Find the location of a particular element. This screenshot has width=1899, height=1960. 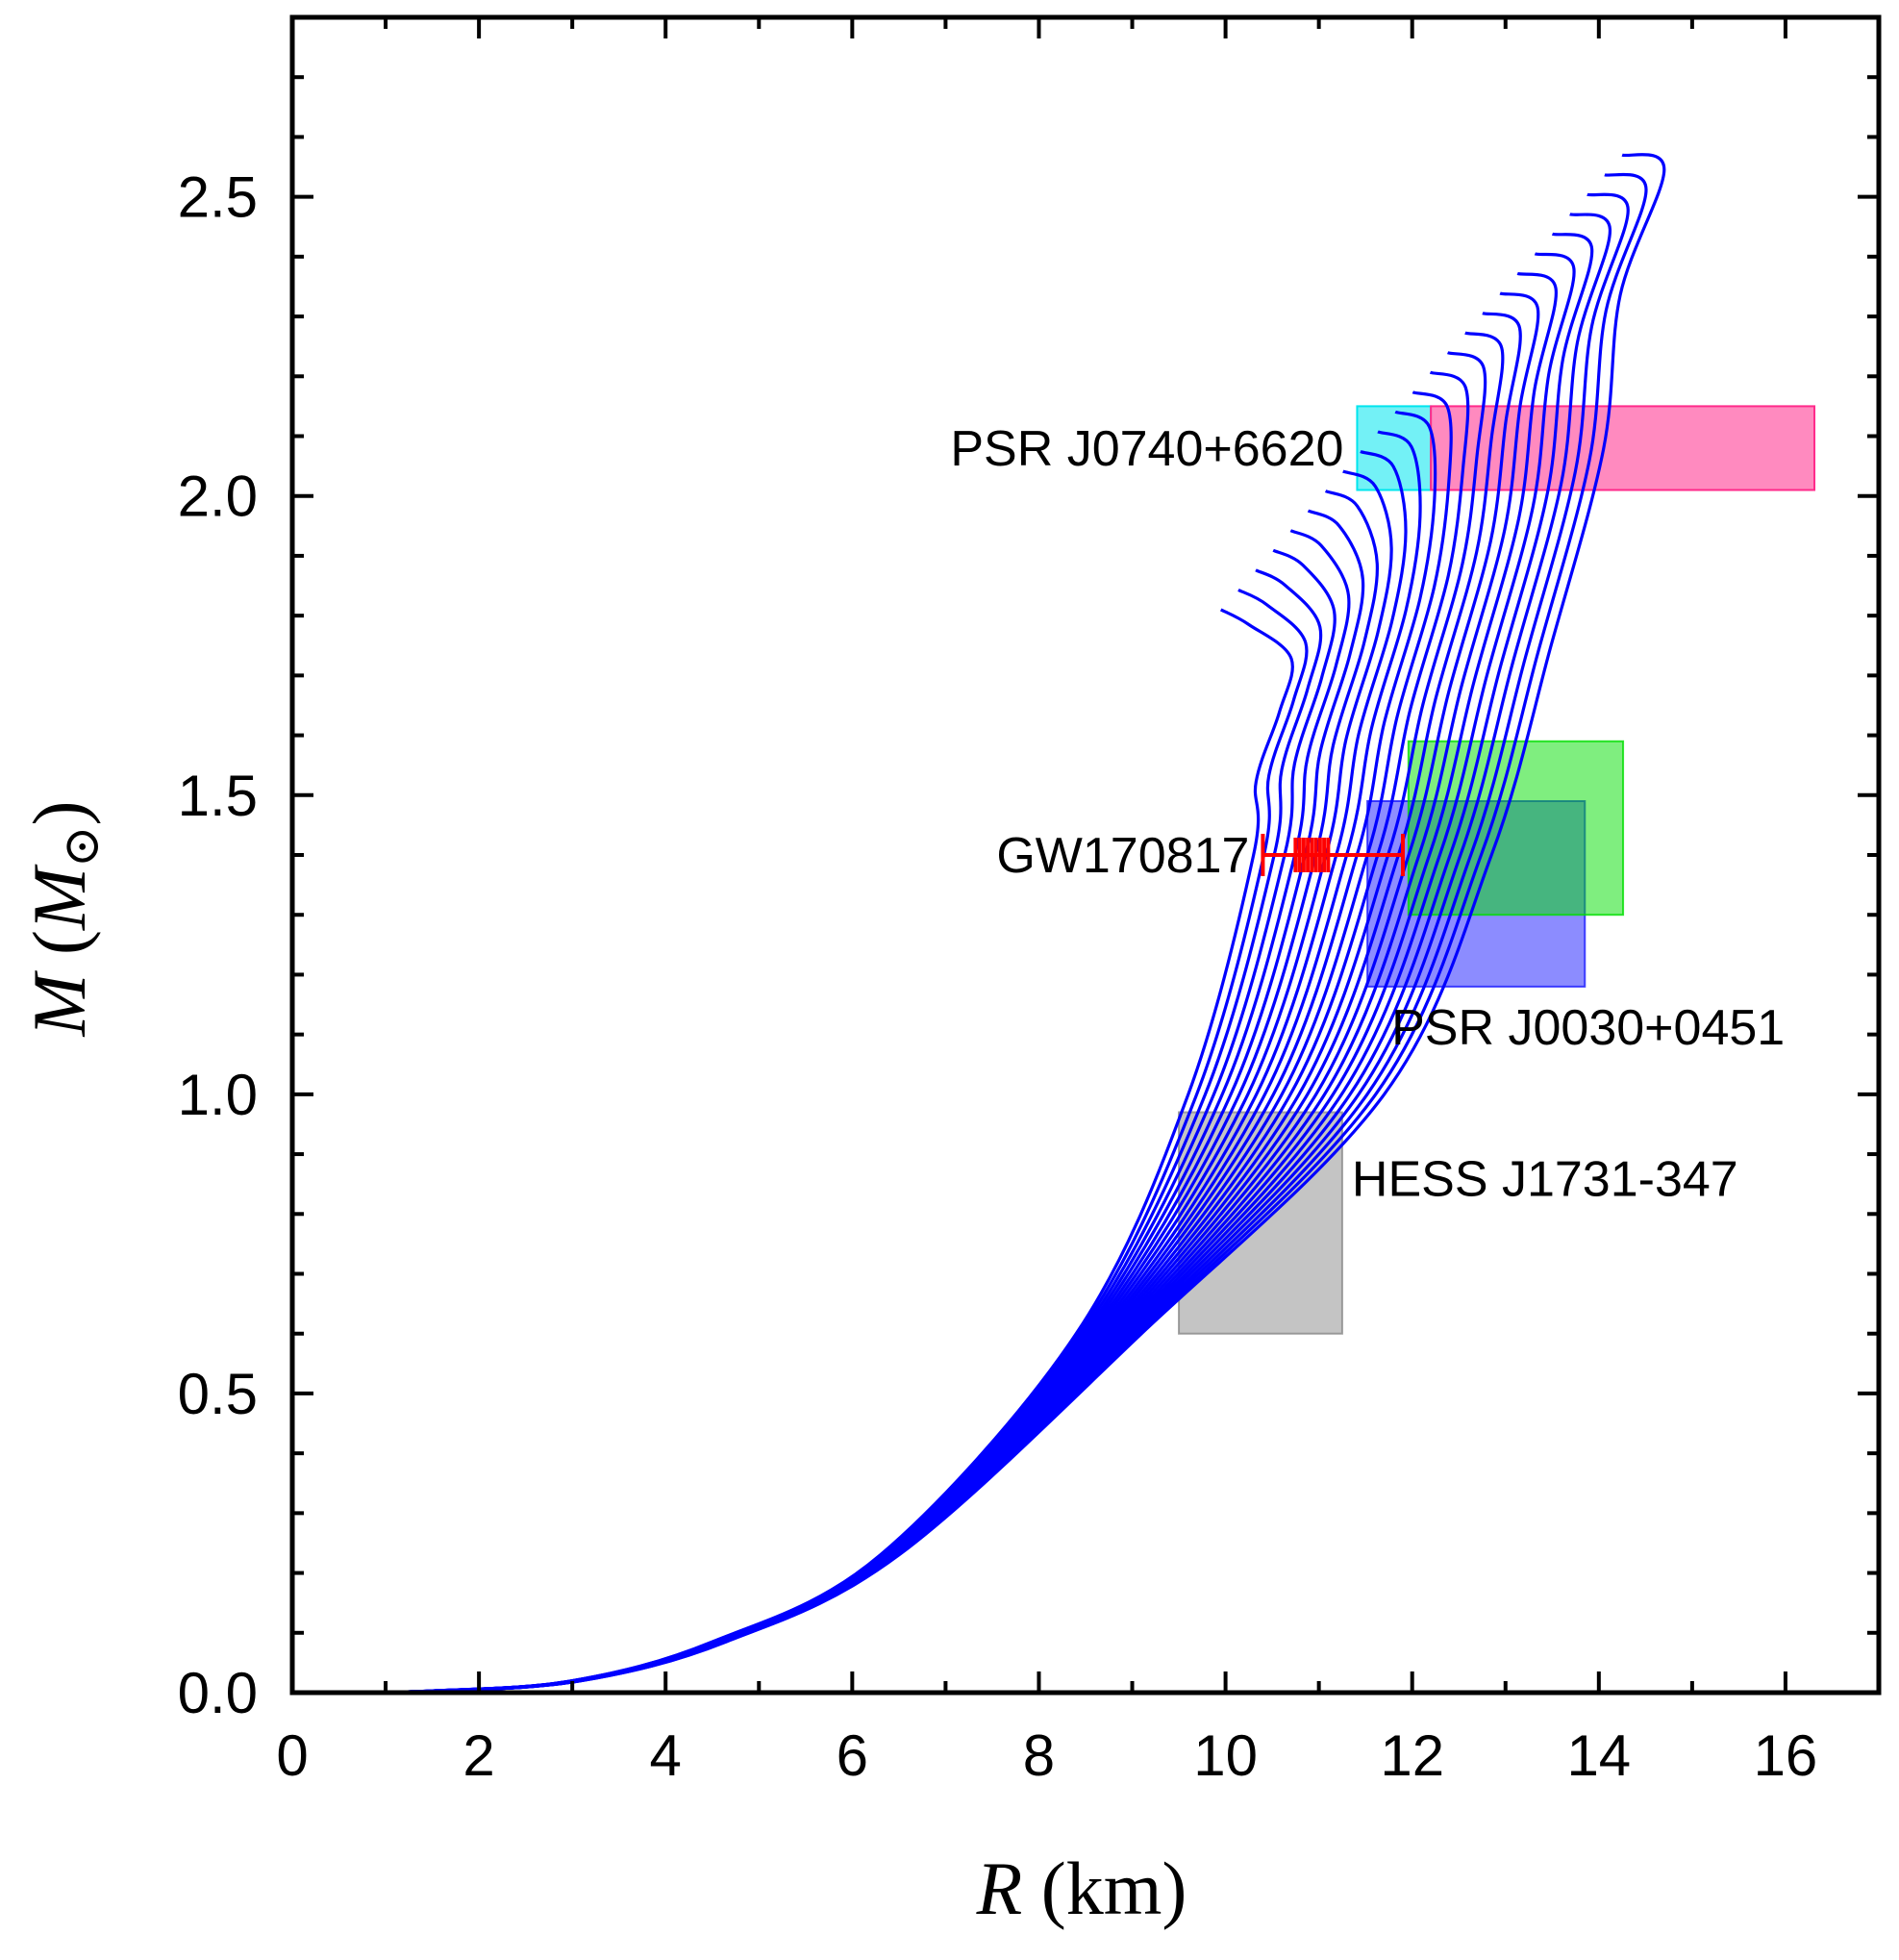

y-tick-label-2.5: 2.5 is located at coordinates (218, 197).